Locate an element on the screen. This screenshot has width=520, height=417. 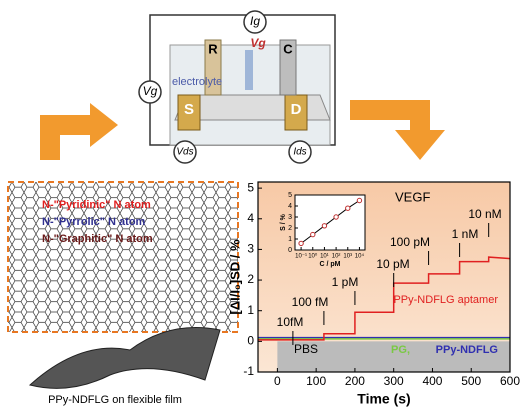
buffer-label: PBS is located at coordinates (306, 349).